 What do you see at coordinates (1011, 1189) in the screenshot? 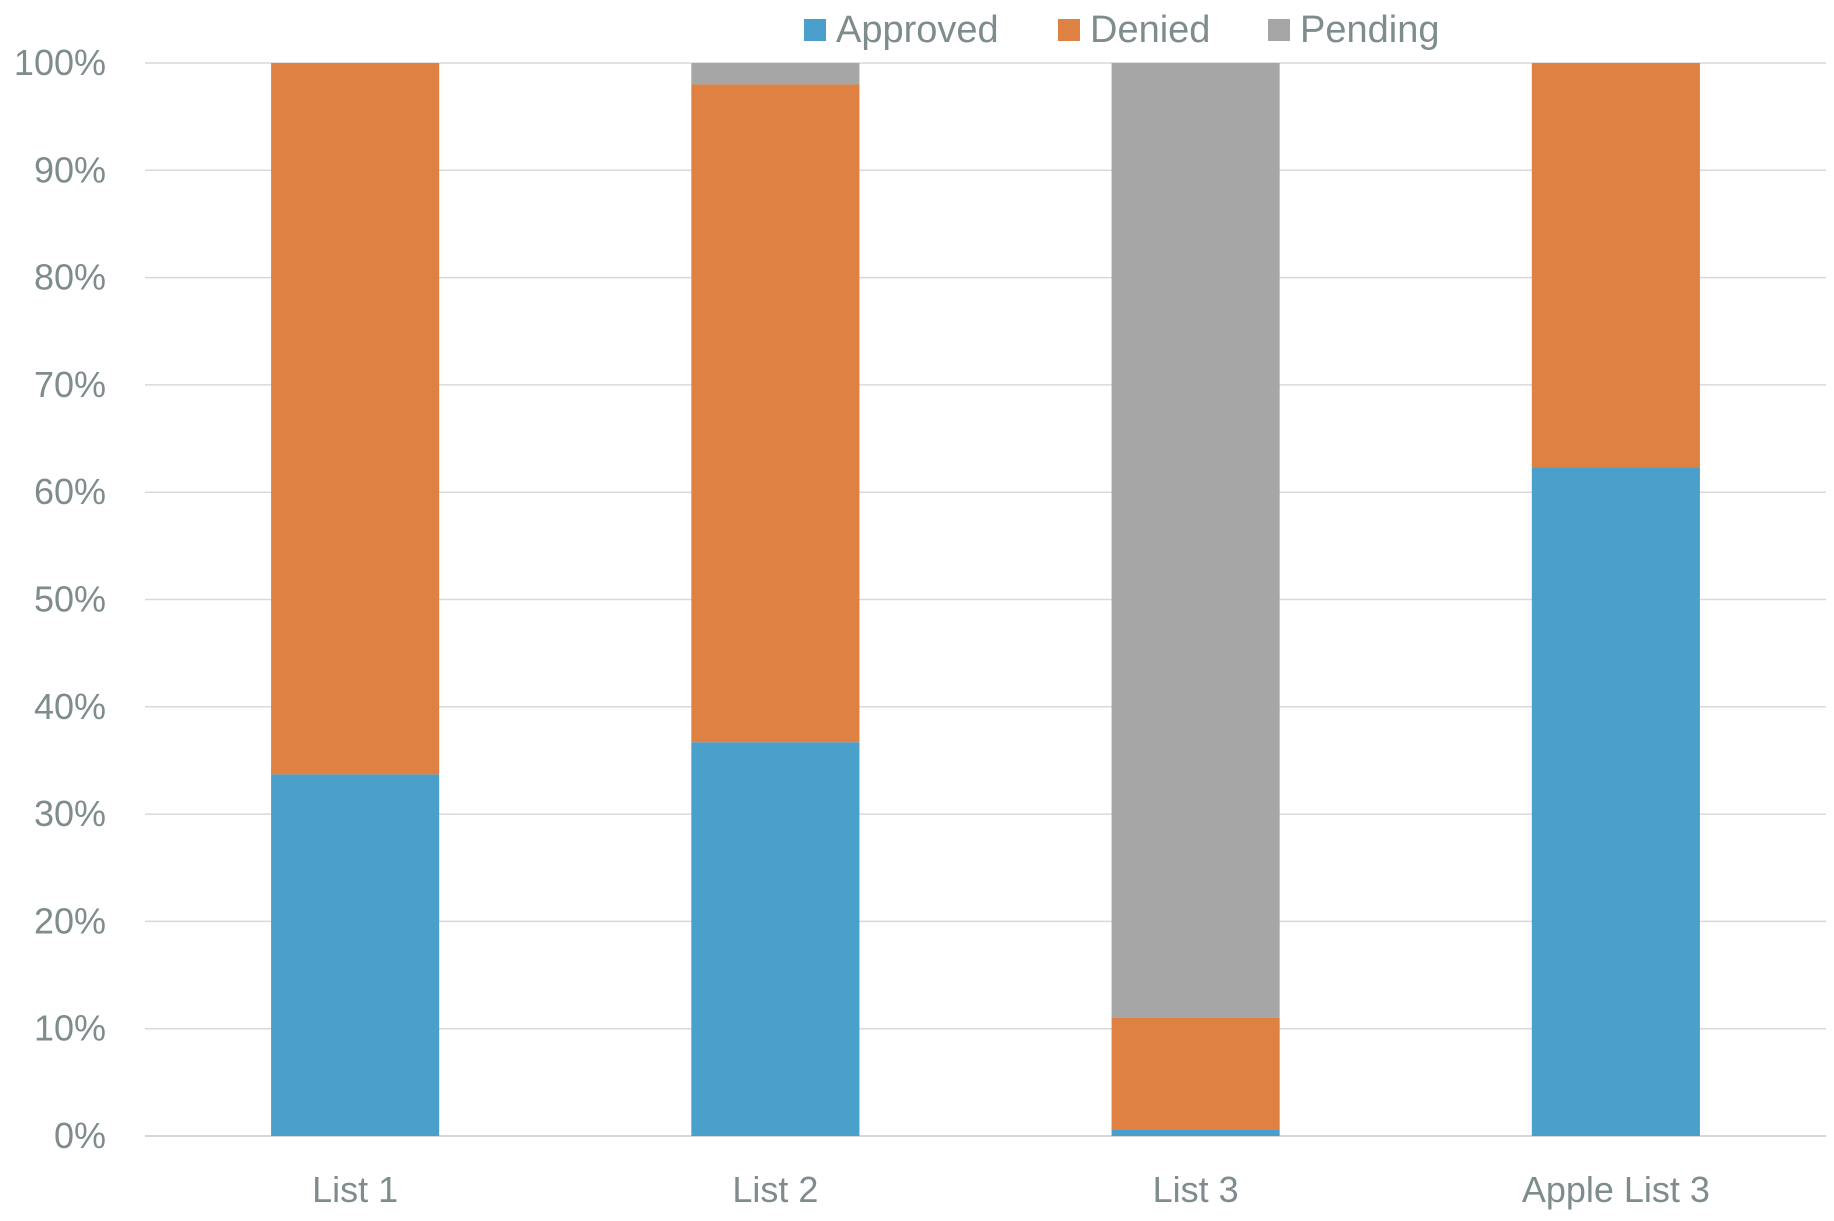
I see `x-axis-ticks: List 1 List 2 List 3 Apple List 3` at bounding box center [1011, 1189].